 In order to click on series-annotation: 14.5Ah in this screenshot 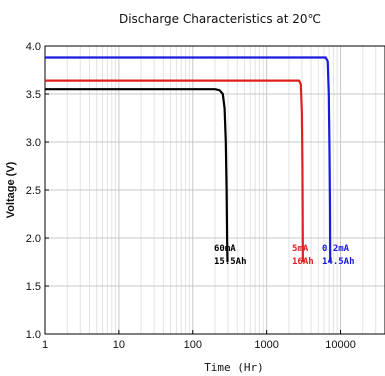, I will do `click(338, 262)`.